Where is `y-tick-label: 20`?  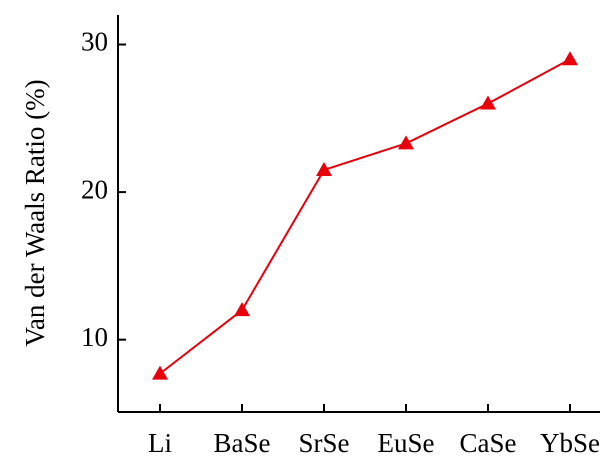
y-tick-label: 20 is located at coordinates (94, 189).